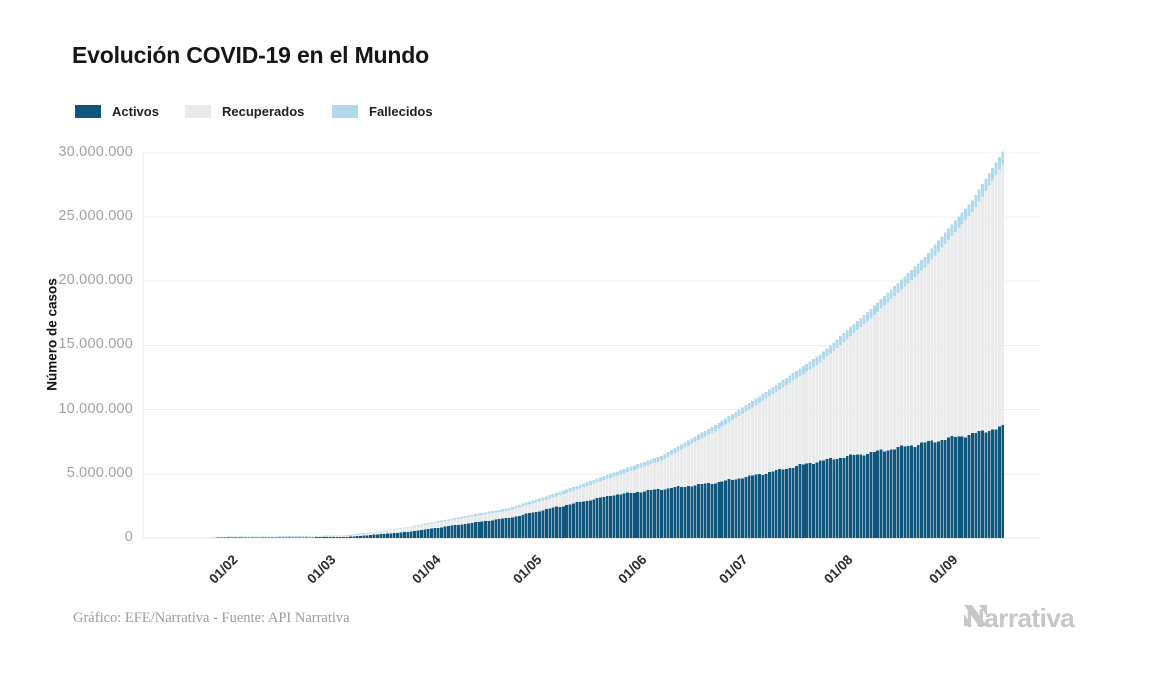 This screenshot has width=1157, height=674. I want to click on y-tick-label: 25.000.000, so click(95, 216).